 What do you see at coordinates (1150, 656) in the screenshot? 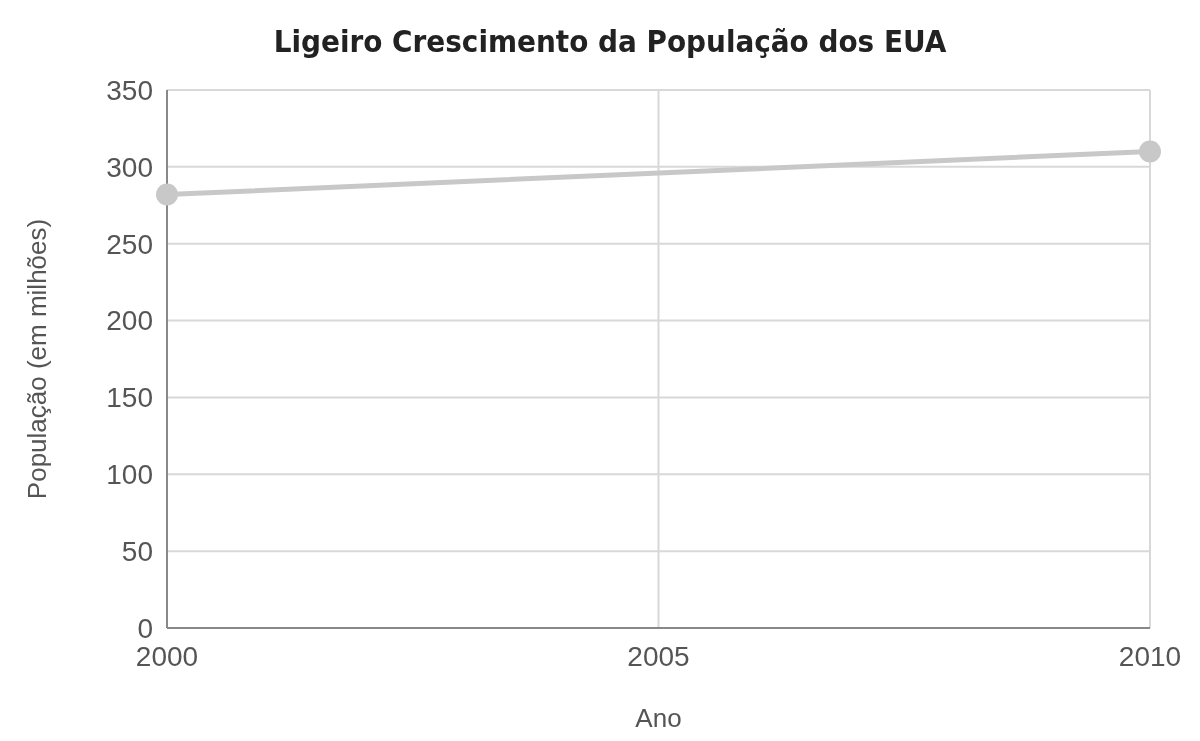
I see `x-tick-label: 2010` at bounding box center [1150, 656].